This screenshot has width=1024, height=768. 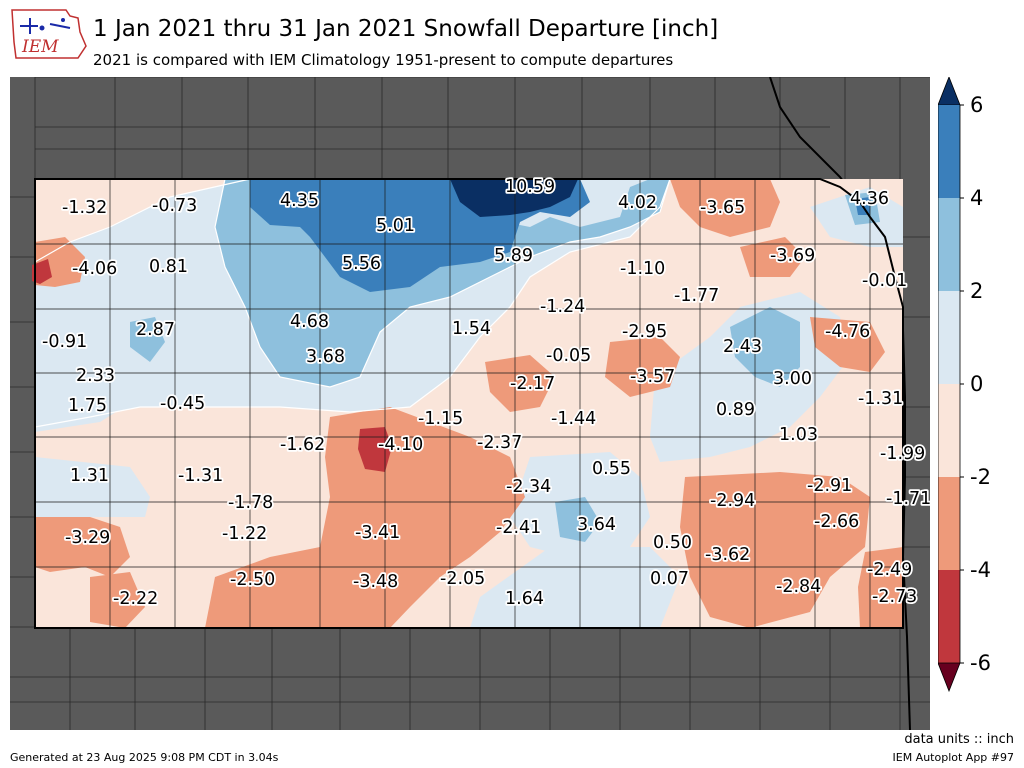 I want to click on station-value-label: -4.06, so click(x=94, y=269).